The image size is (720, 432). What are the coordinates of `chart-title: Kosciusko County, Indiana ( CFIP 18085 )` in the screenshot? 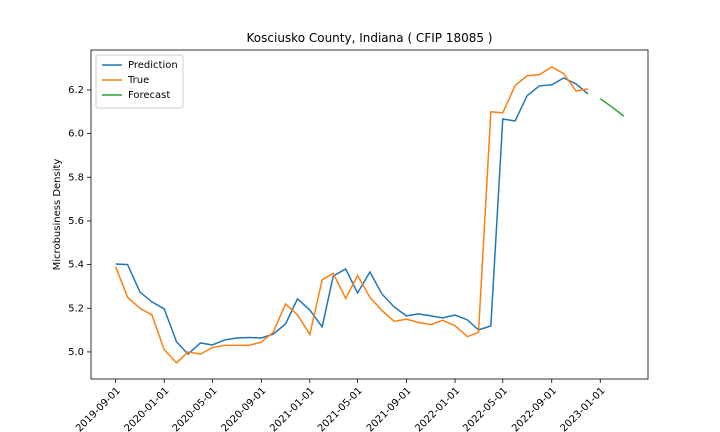 It's located at (370, 38).